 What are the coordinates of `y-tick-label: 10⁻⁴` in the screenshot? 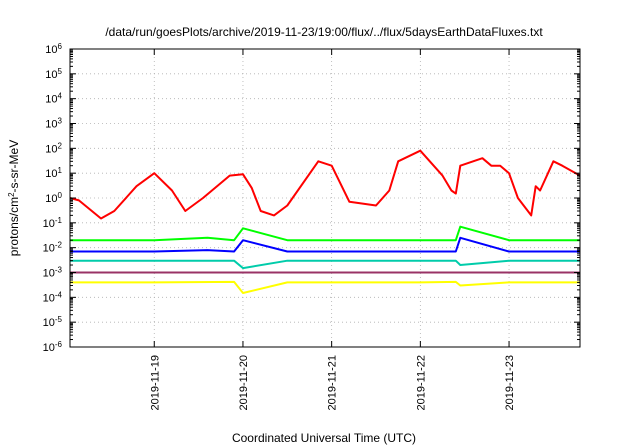 It's located at (53, 297).